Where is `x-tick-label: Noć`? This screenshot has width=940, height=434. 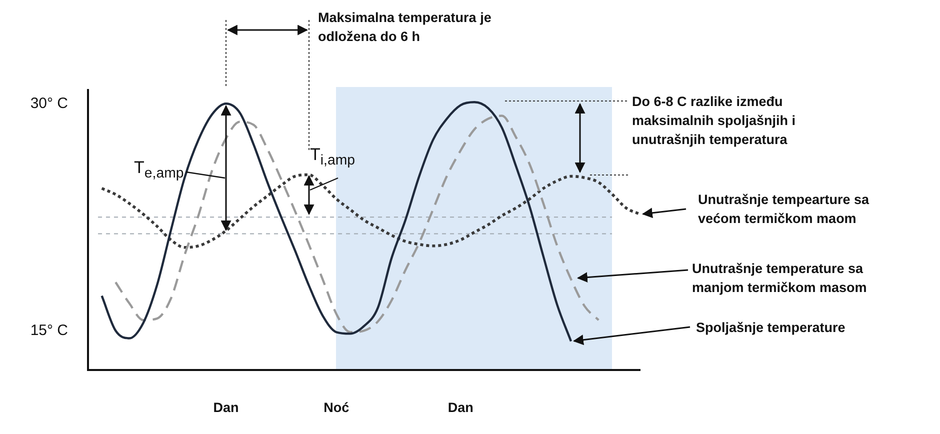
x-tick-label: Noć is located at coordinates (337, 407).